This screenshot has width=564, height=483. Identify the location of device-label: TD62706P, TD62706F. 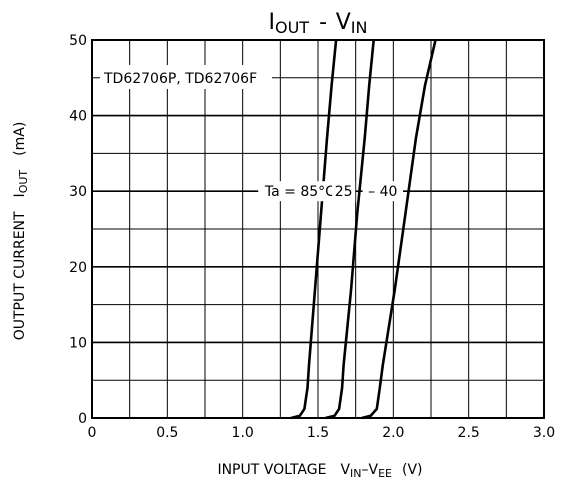
(180, 79).